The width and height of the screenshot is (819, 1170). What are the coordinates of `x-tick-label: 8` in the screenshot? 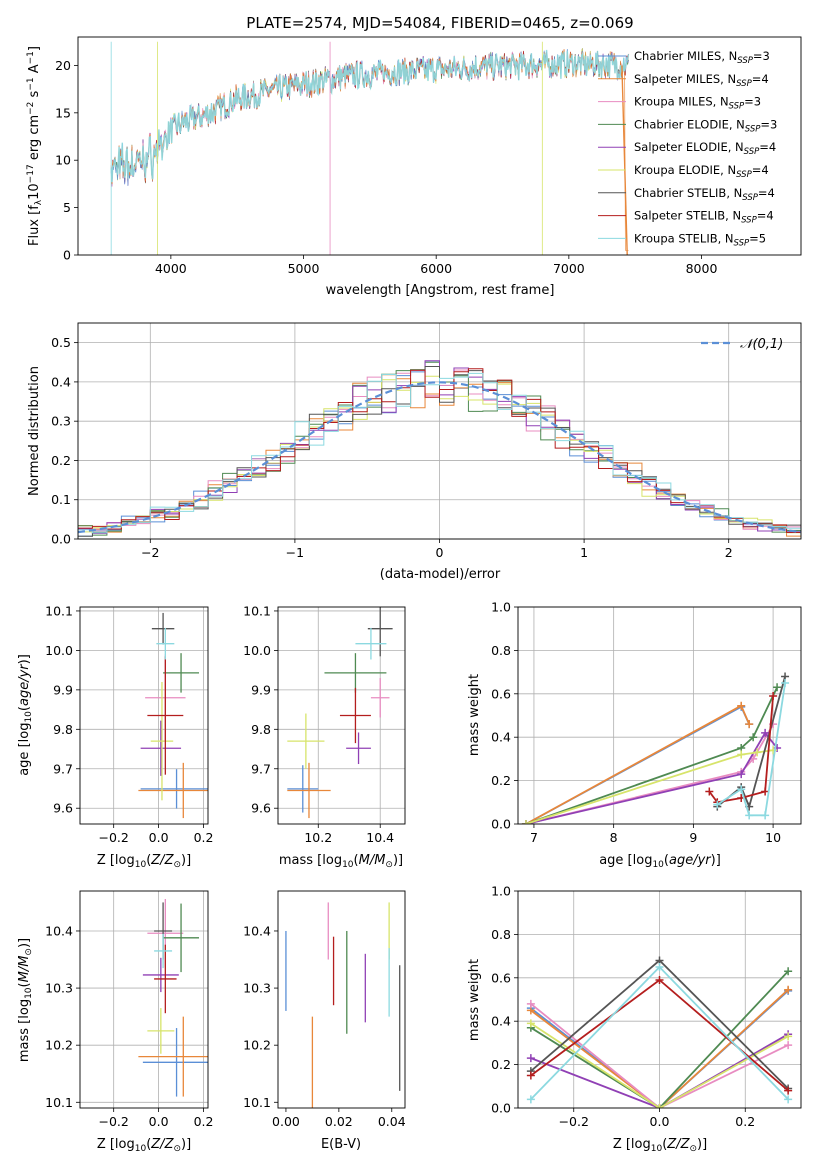 It's located at (614, 837).